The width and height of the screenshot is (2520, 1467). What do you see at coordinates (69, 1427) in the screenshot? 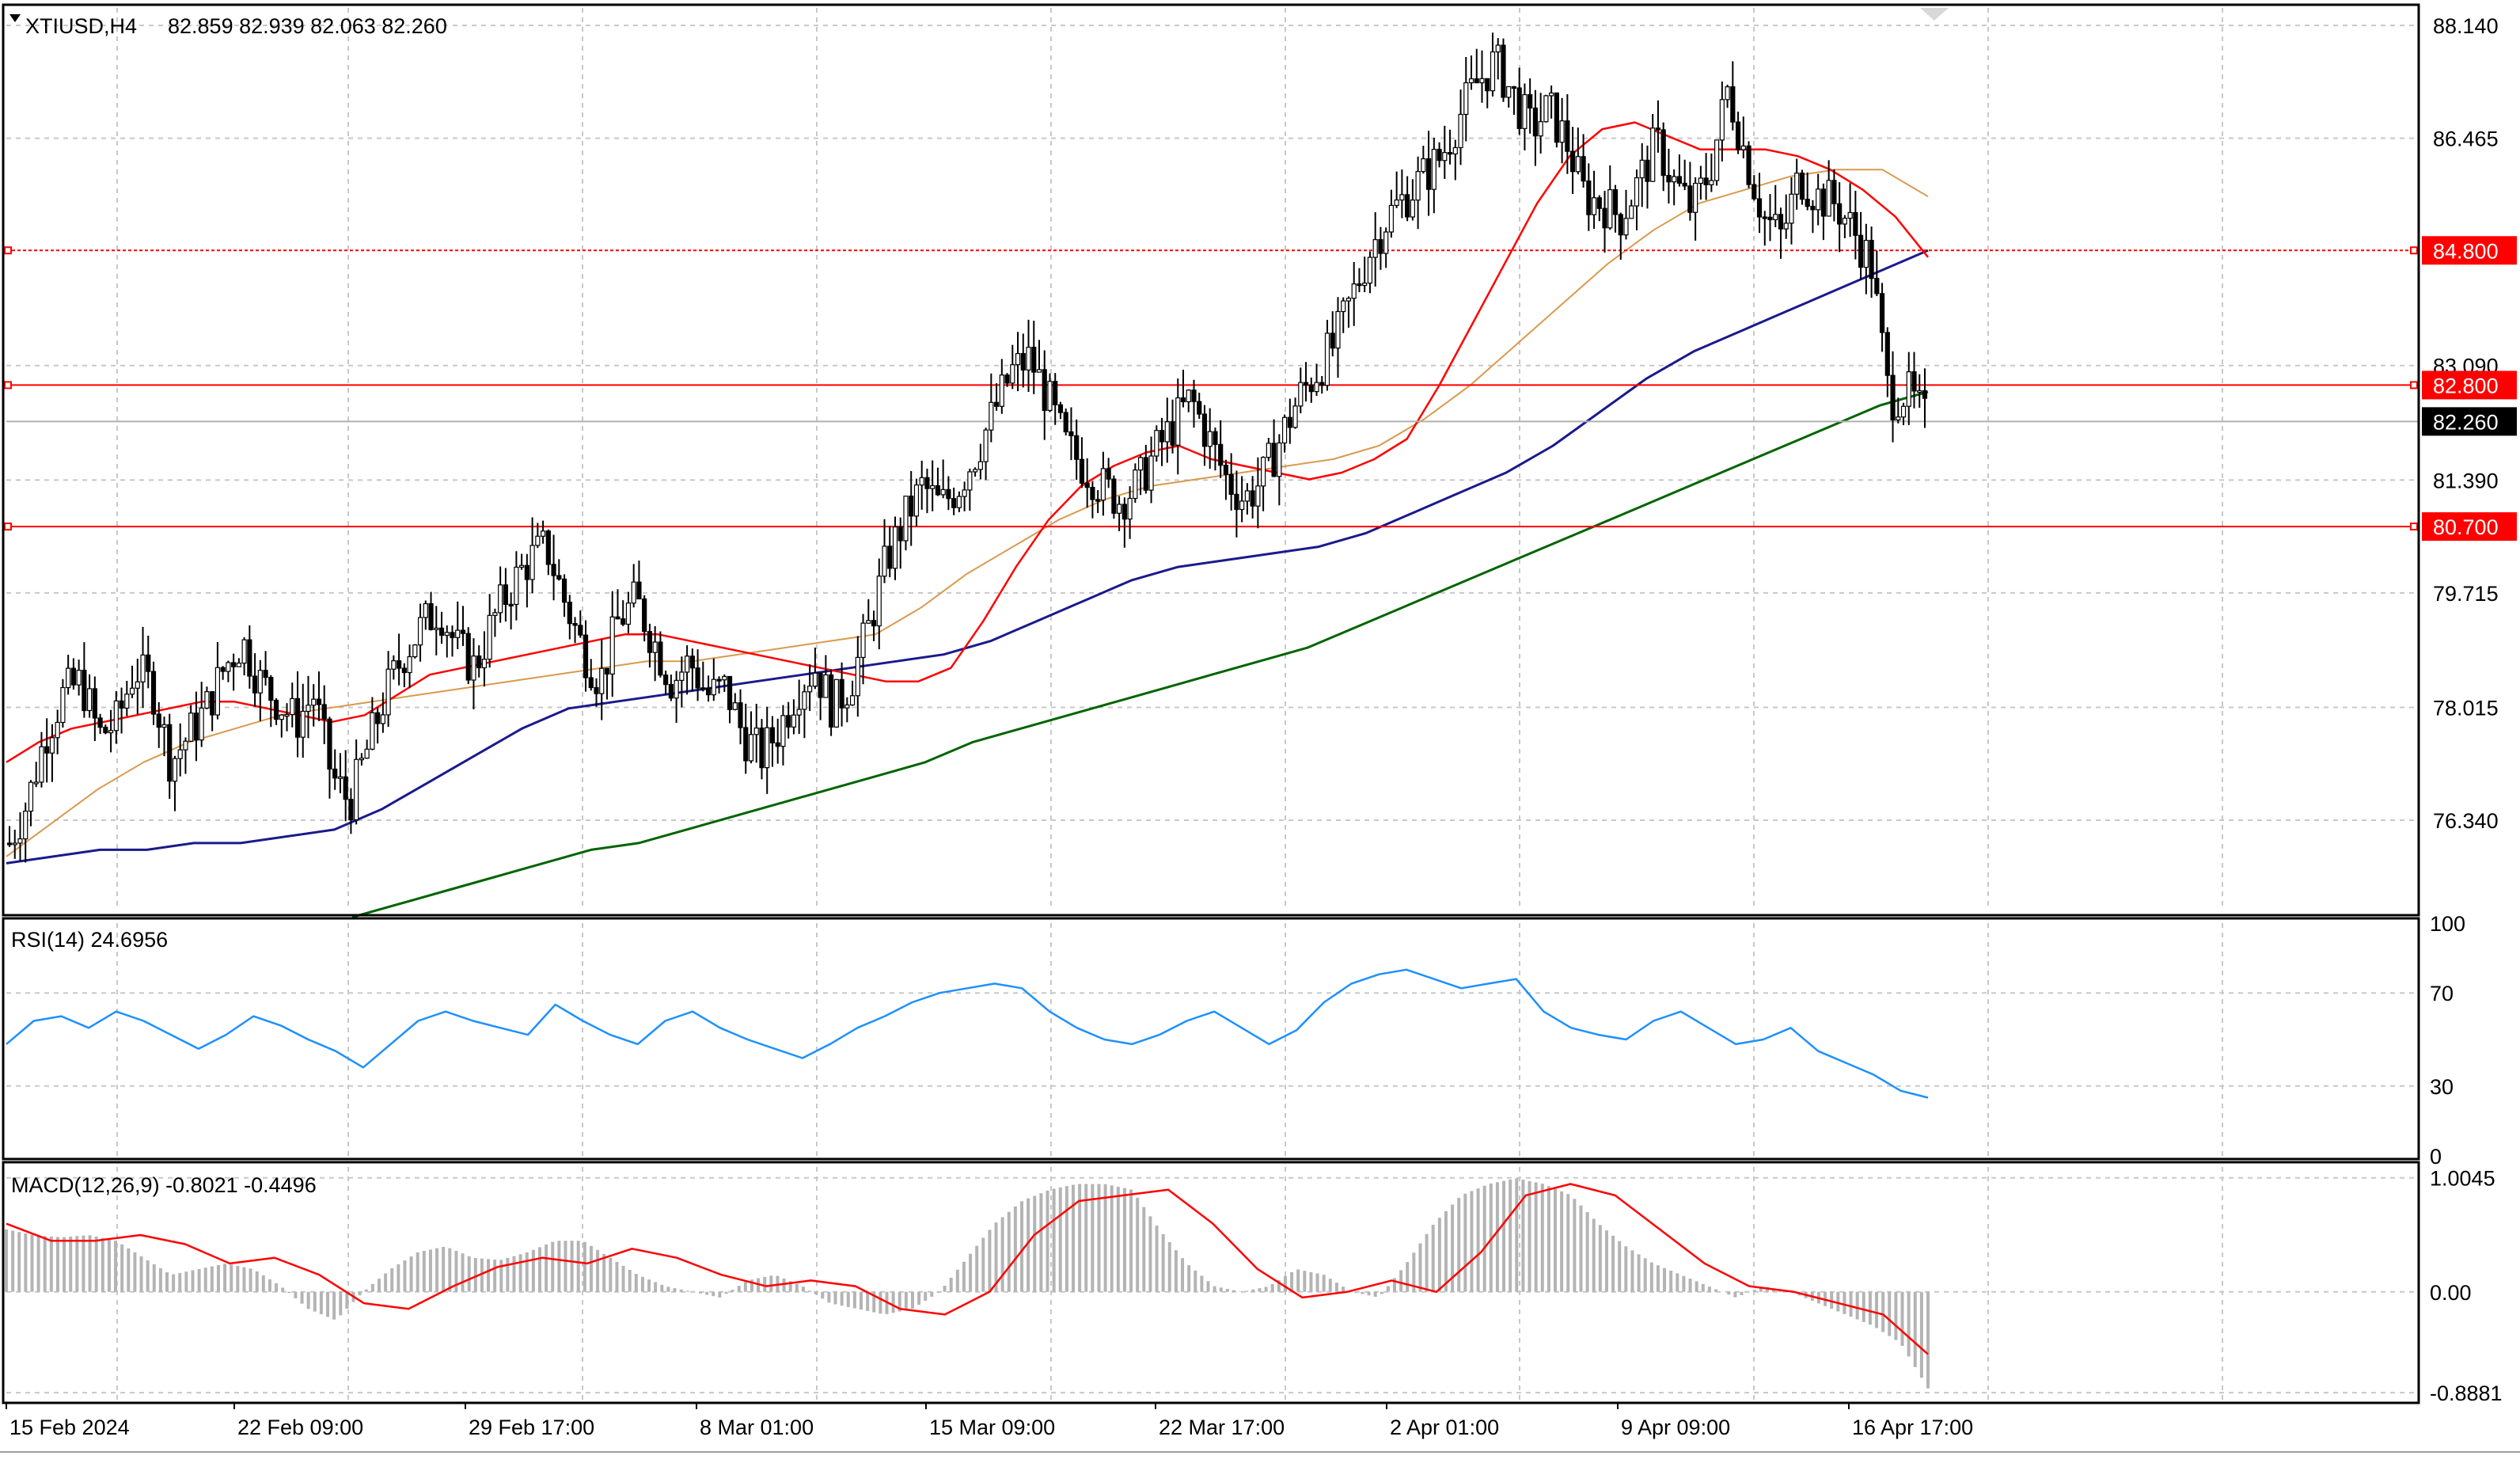
I see `time-tick-label: 15 Feb 2024` at bounding box center [69, 1427].